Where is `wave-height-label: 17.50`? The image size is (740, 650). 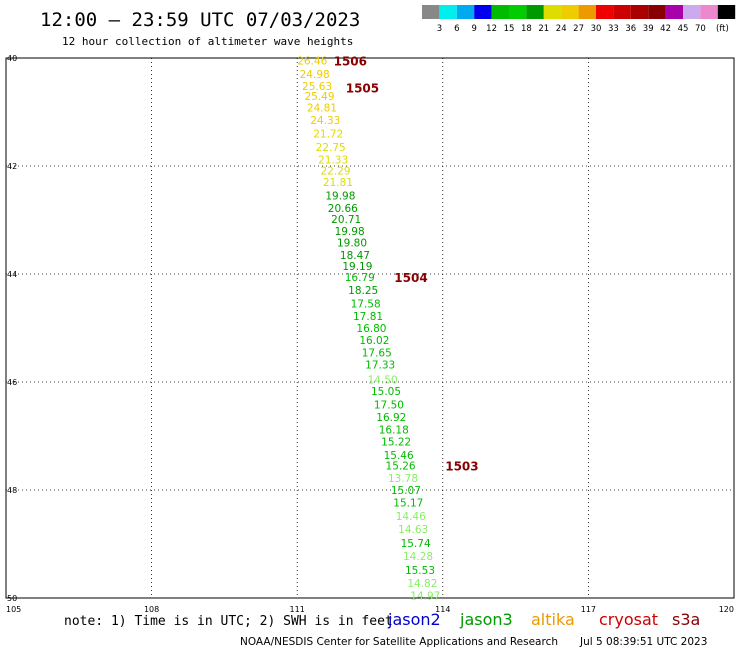
wave-height-label: 17.50 is located at coordinates (389, 406).